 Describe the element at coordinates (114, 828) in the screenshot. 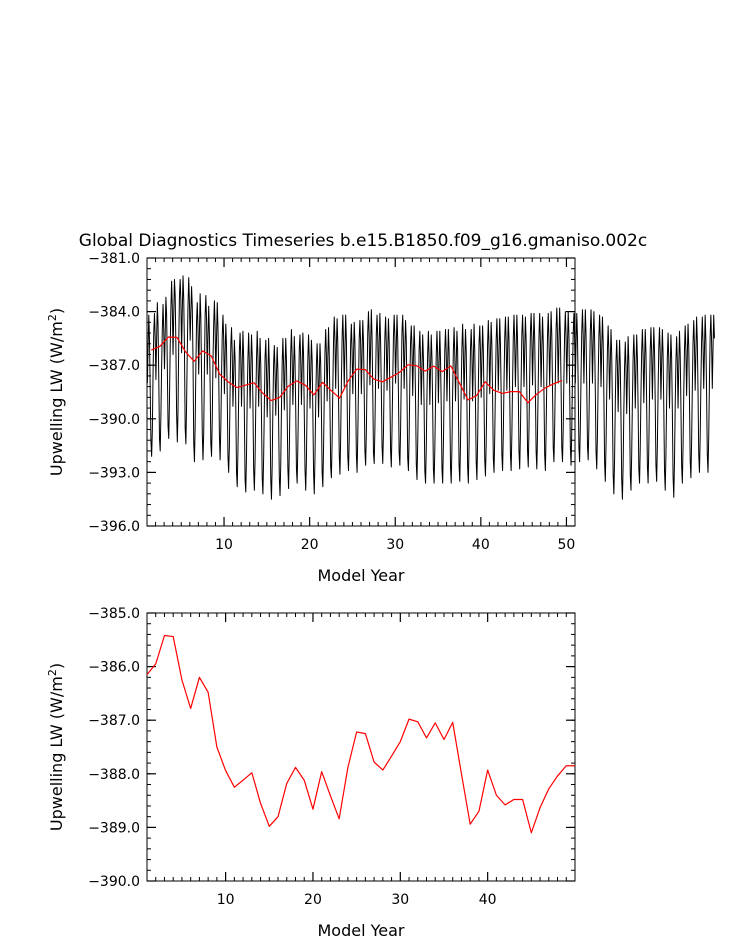

I see `y-tick-label: −389.0` at that location.